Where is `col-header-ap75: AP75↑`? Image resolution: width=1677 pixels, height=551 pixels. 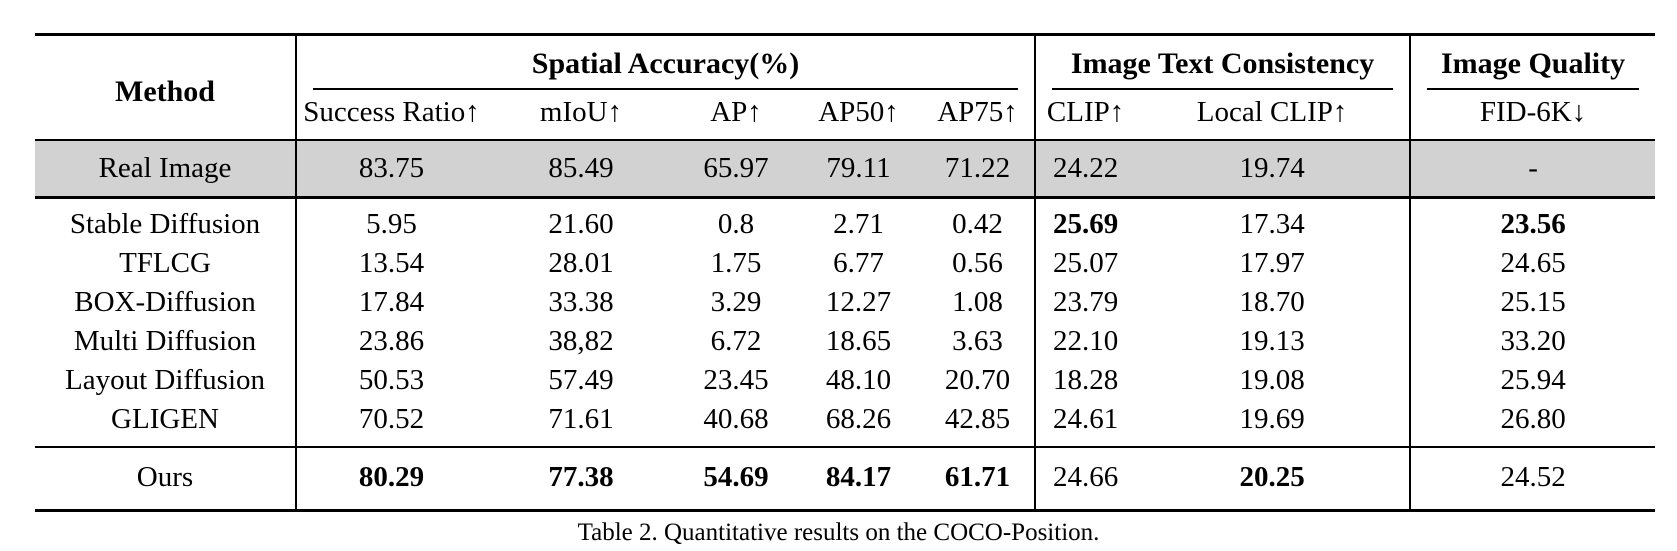 col-header-ap75: AP75↑ is located at coordinates (978, 115).